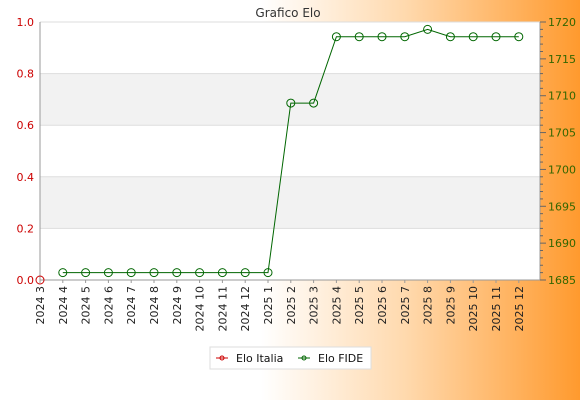  What do you see at coordinates (428, 305) in the screenshot?
I see `x-tick-label: 2025 8` at bounding box center [428, 305].